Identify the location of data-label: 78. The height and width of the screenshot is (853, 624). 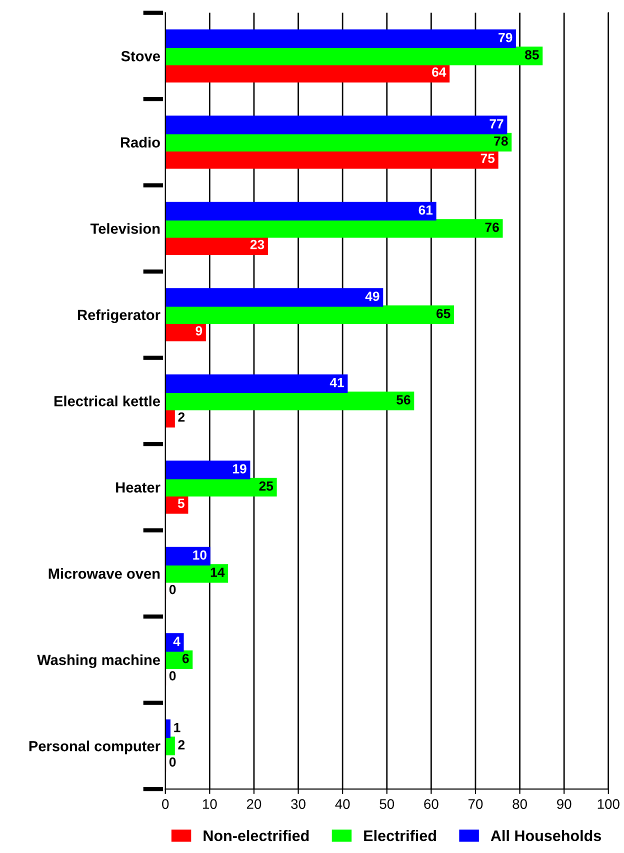
(501, 141).